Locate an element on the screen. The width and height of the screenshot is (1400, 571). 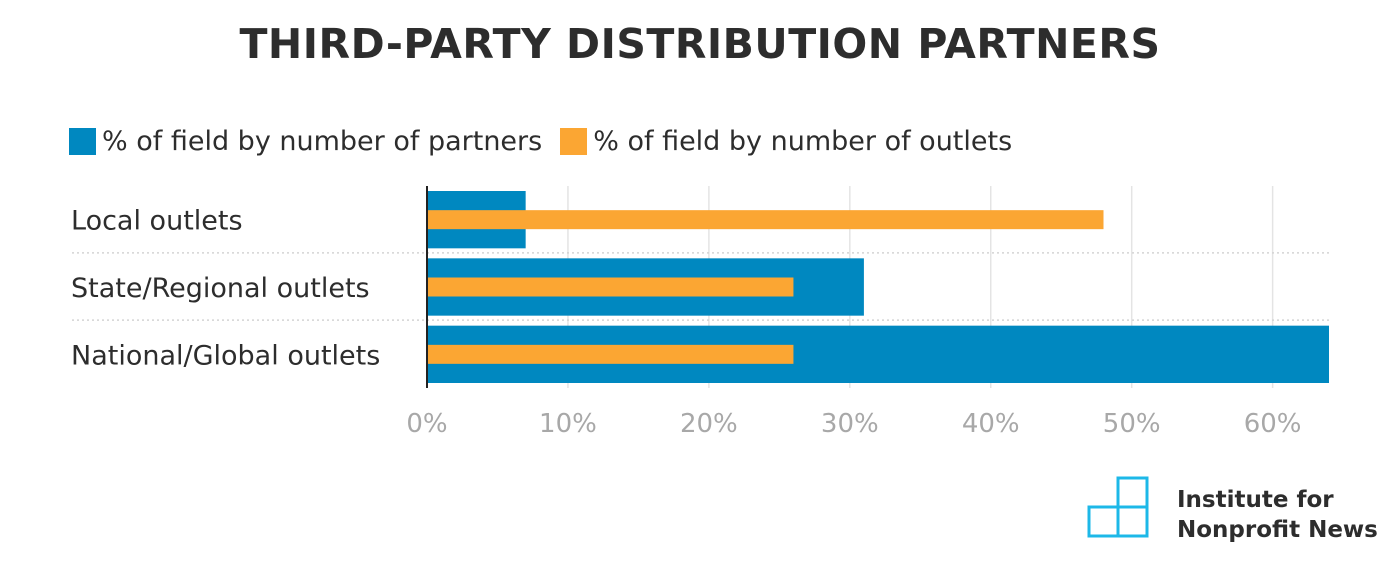
inn-logo-icon is located at coordinates (1118, 507).